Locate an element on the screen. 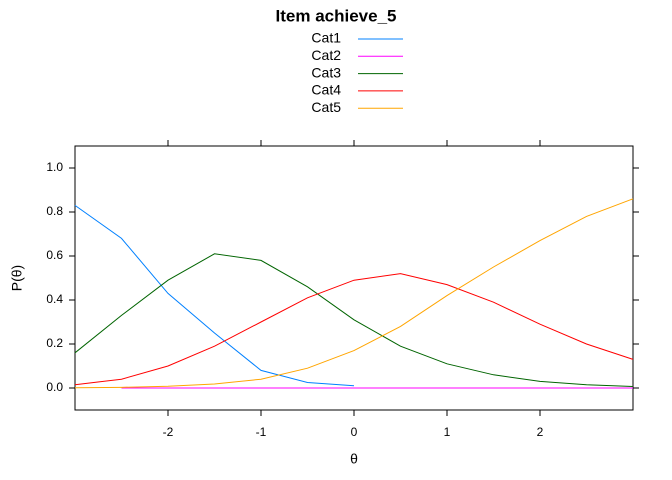 The height and width of the screenshot is (480, 672). x-tick-label: 1 is located at coordinates (447, 432).